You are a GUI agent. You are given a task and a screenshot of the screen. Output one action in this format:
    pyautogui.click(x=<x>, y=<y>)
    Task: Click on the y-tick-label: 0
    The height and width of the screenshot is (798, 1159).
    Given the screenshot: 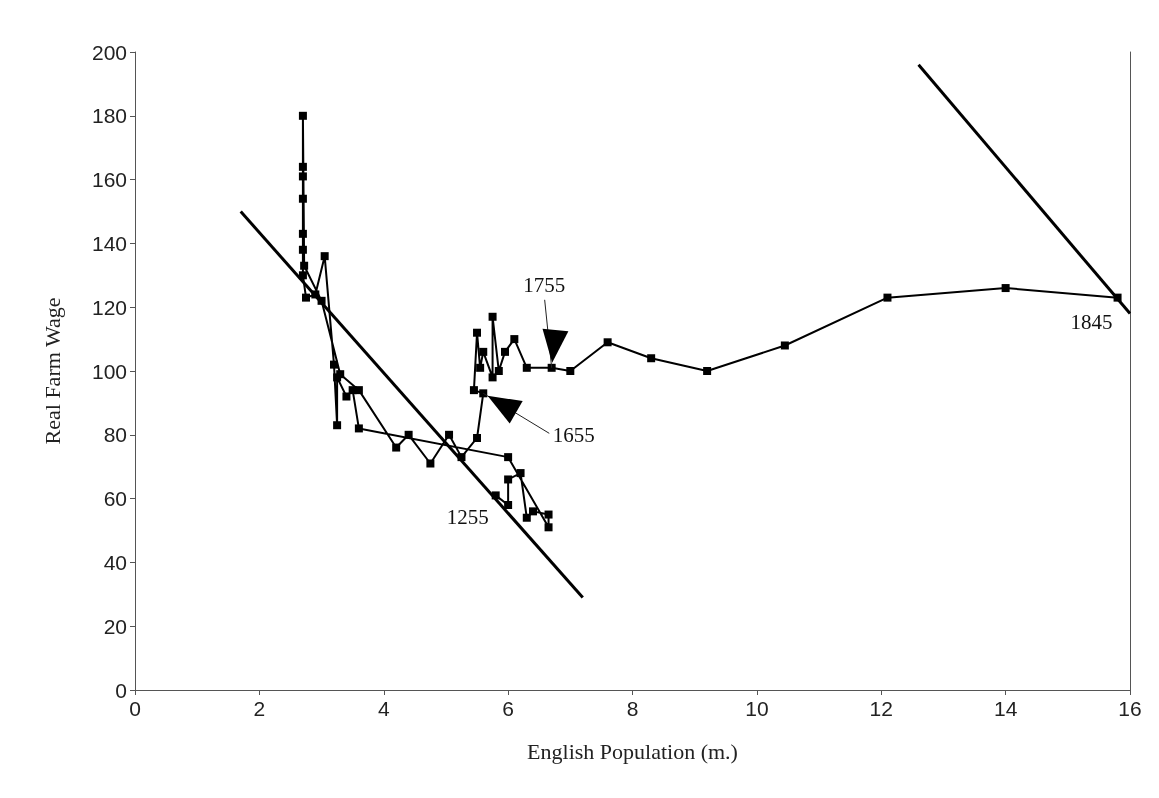 What is the action you would take?
    pyautogui.click(x=121, y=690)
    